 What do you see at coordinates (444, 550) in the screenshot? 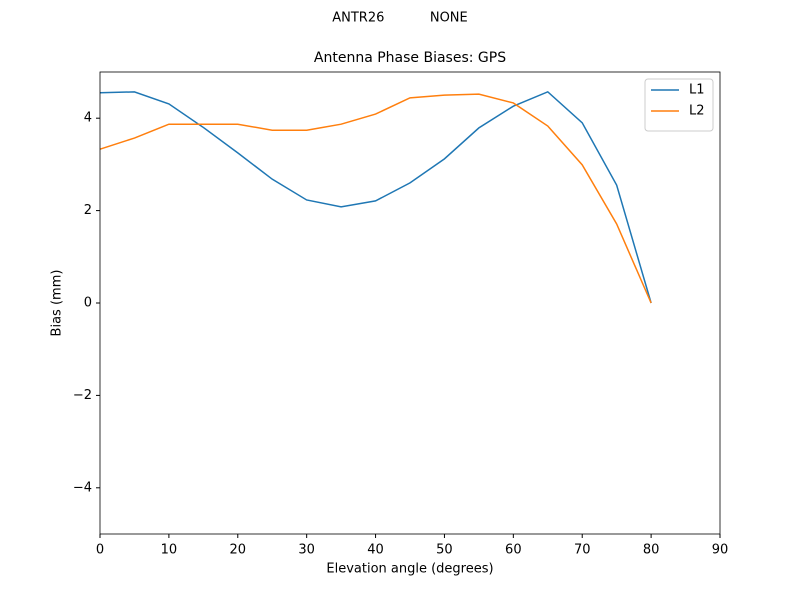
I see `x-tick-label: 50` at bounding box center [444, 550].